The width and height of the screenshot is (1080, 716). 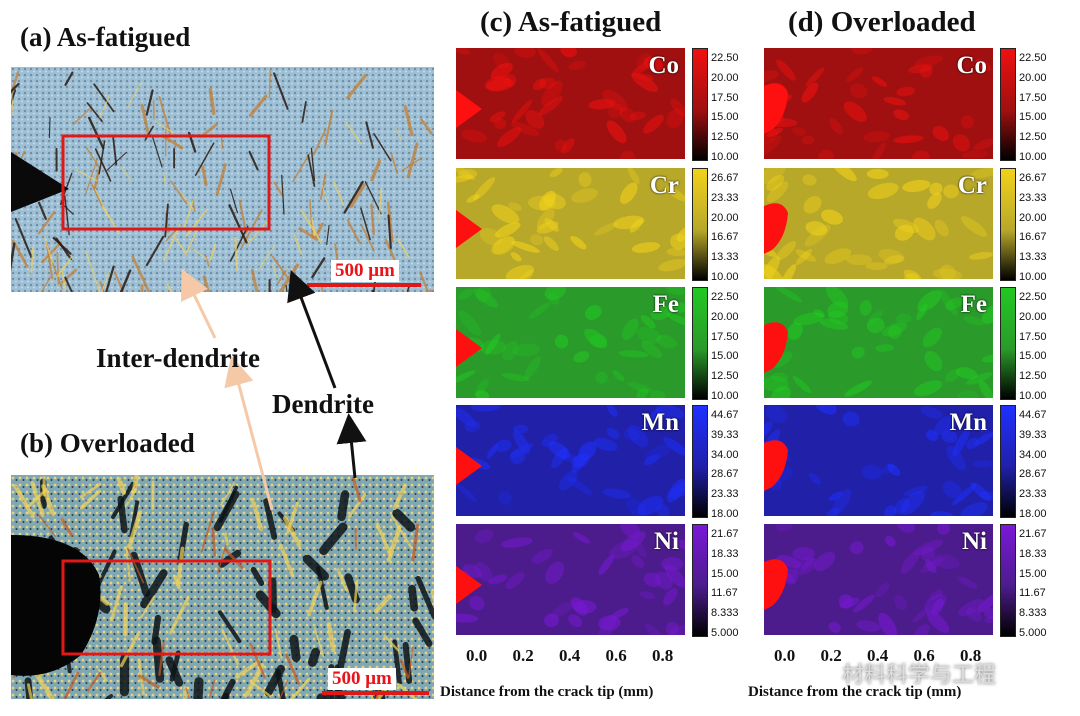 What do you see at coordinates (725, 514) in the screenshot?
I see `colorbar-tick: 18.00` at bounding box center [725, 514].